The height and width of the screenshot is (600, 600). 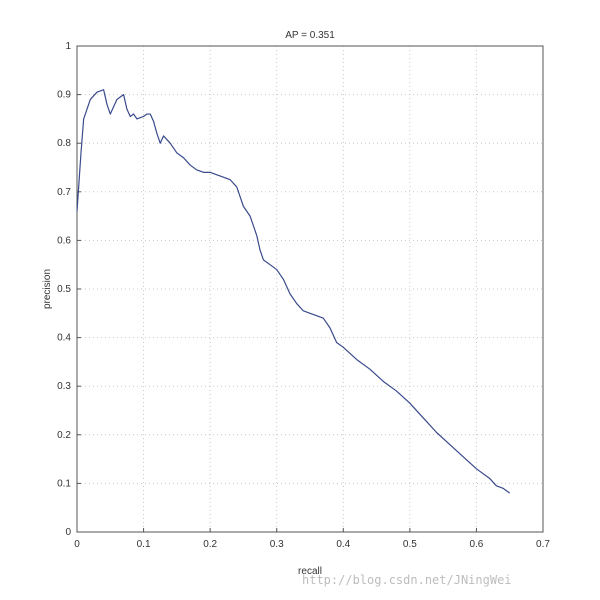 I want to click on x-tick-label: 0.4, so click(x=343, y=544).